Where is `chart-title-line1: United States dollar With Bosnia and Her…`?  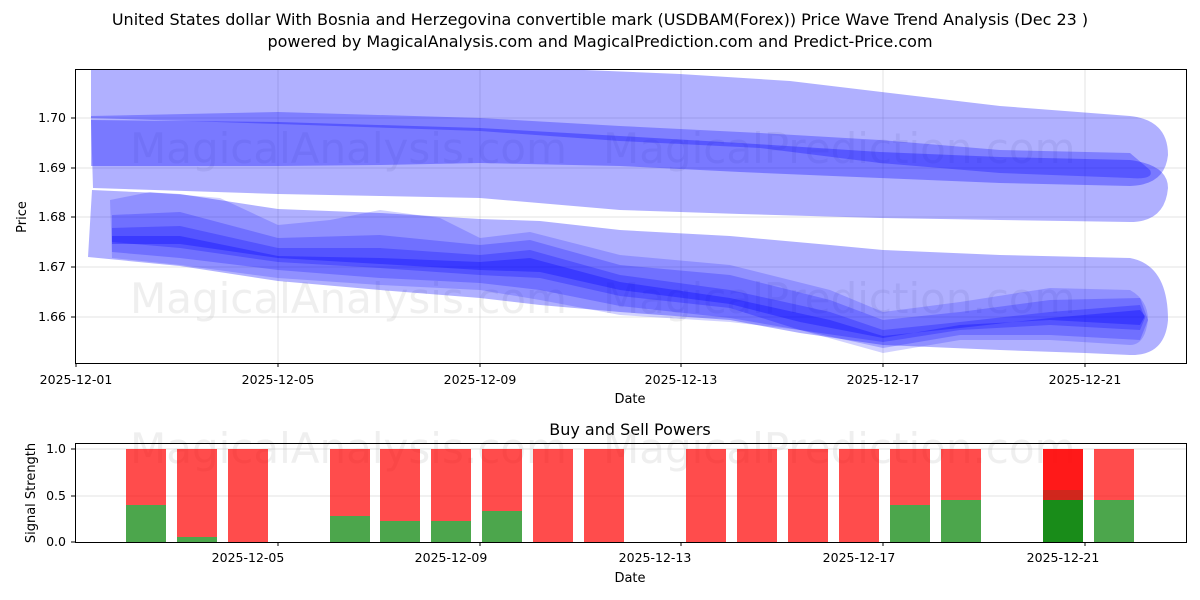
chart-title-line1: United States dollar With Bosnia and Her… is located at coordinates (600, 19).